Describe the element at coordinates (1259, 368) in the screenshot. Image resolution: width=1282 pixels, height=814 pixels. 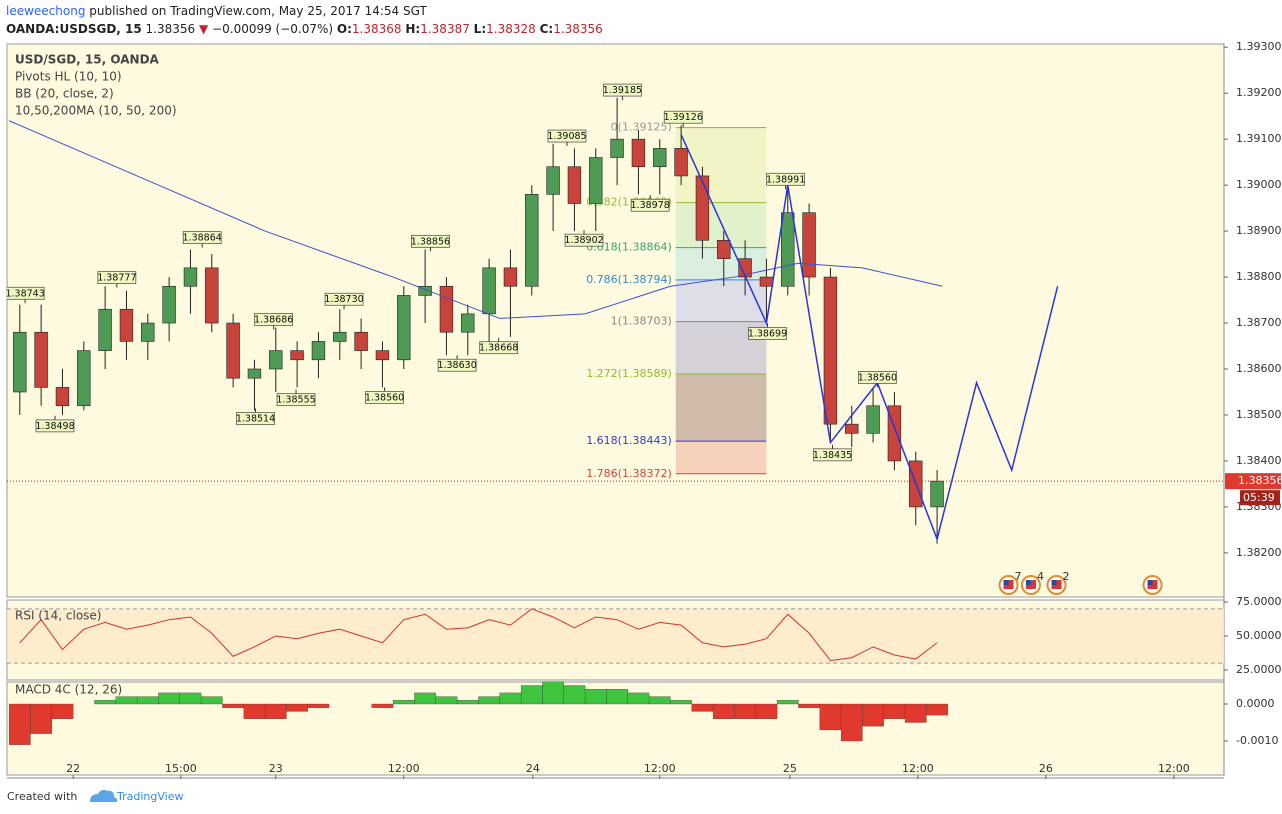
I see `y-tick-label: 1.38600` at that location.